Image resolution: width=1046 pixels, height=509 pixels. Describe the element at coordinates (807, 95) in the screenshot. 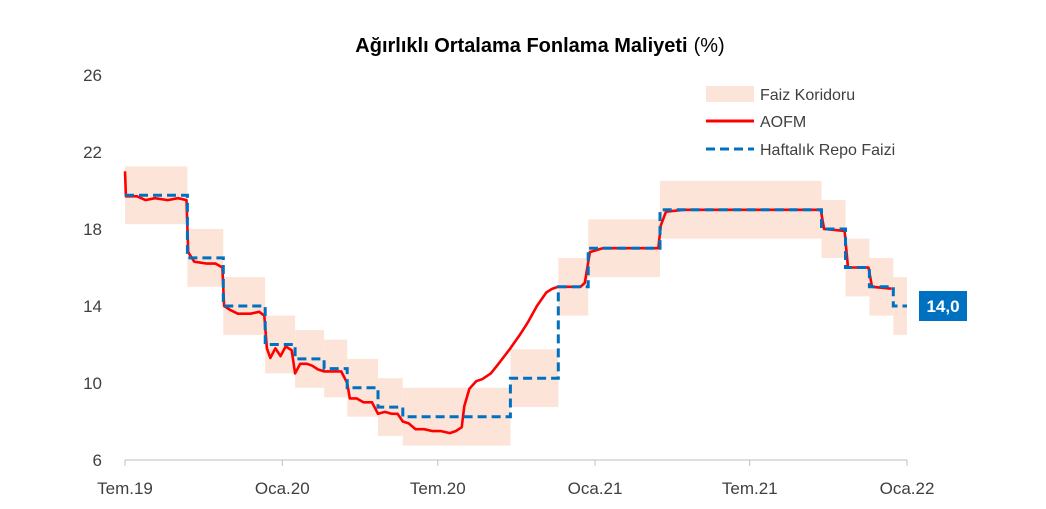

I see `legend-label-corridor: Faiz Koridoru` at that location.